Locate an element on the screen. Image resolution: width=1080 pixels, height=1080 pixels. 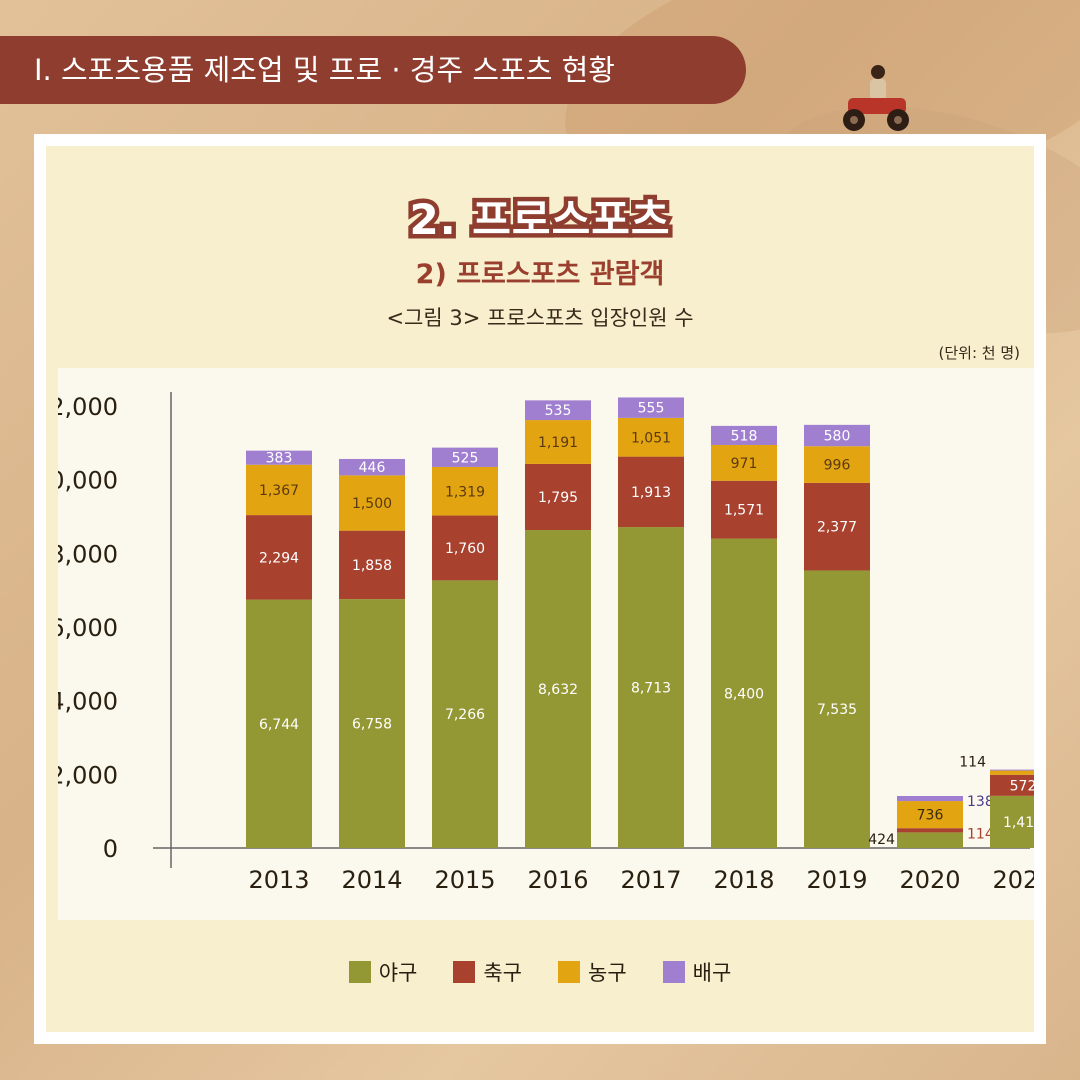
bar-segment-baseball is located at coordinates (930, 840).